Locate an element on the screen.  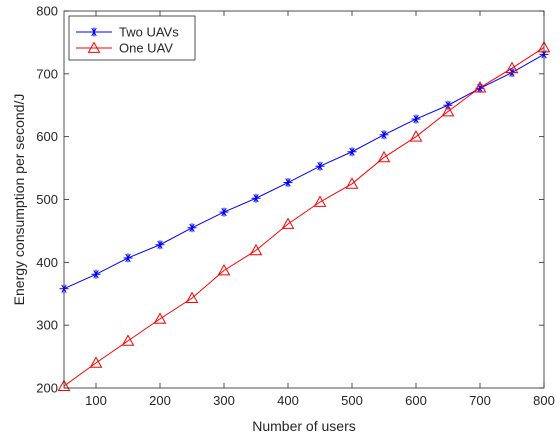
legend: Two UAVs One UAV is located at coordinates (132, 38).